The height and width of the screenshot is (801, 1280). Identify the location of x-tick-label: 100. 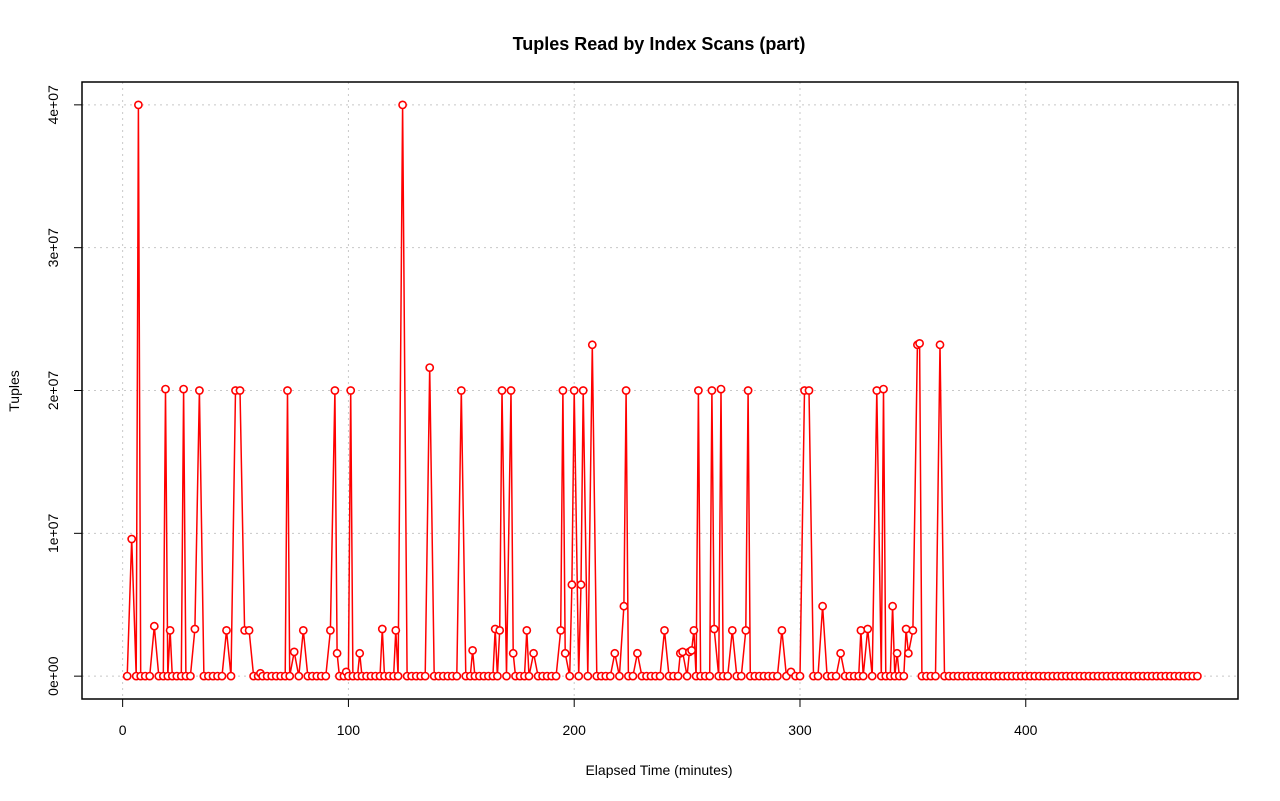
(349, 730).